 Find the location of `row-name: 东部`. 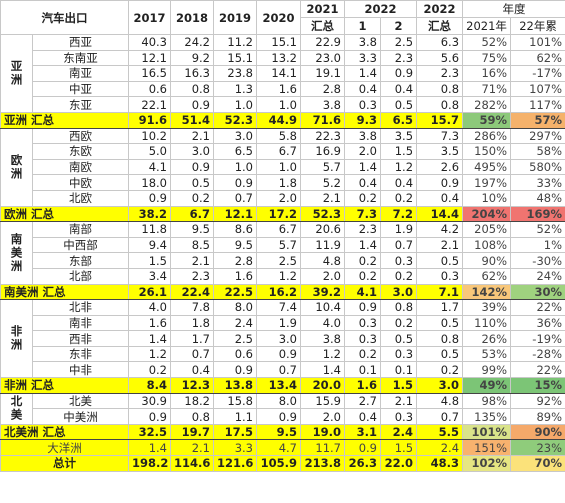

row-name: 东部 is located at coordinates (80, 260).